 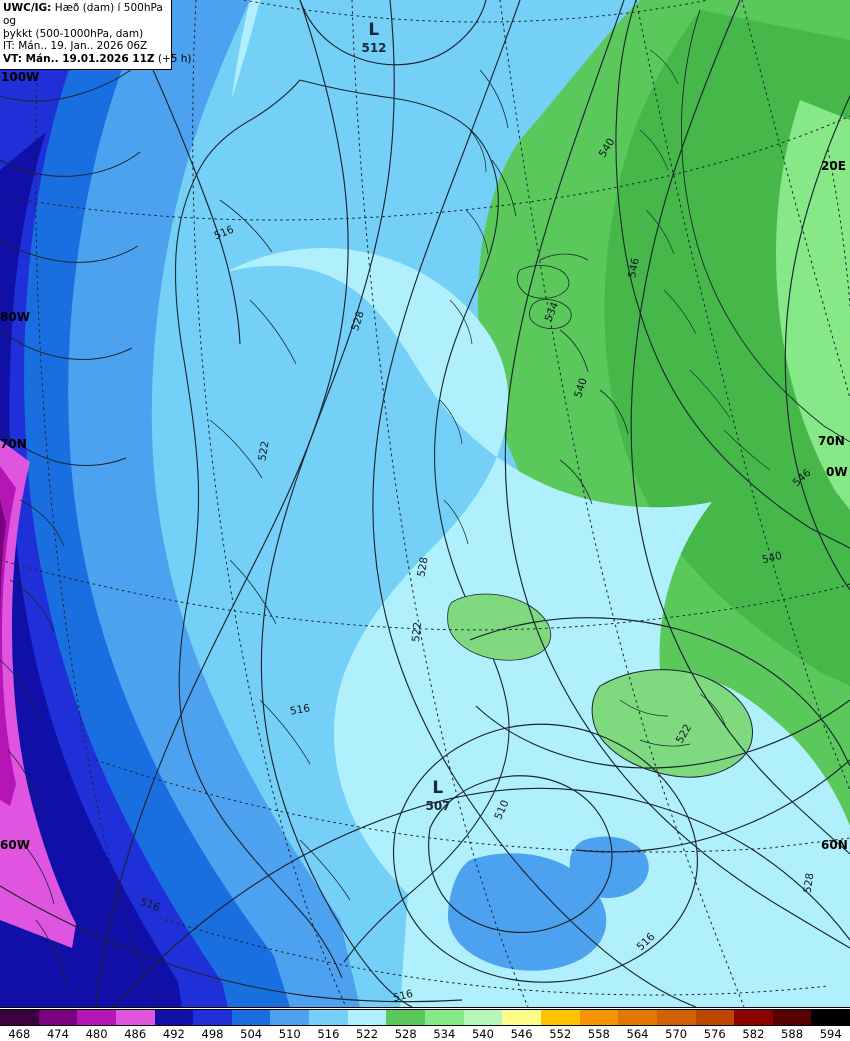 I want to click on meridian-0w, so click(x=795, y=199).